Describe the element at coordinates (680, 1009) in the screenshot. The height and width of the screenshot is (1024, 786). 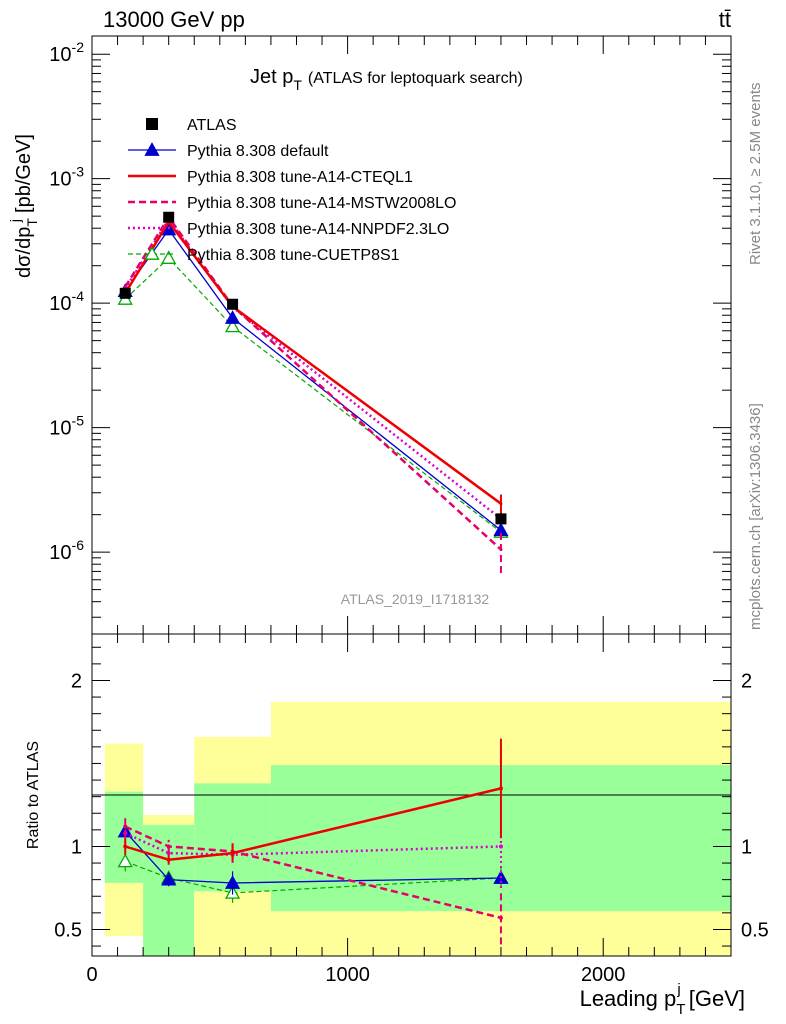
I see `x-label-sub: T` at that location.